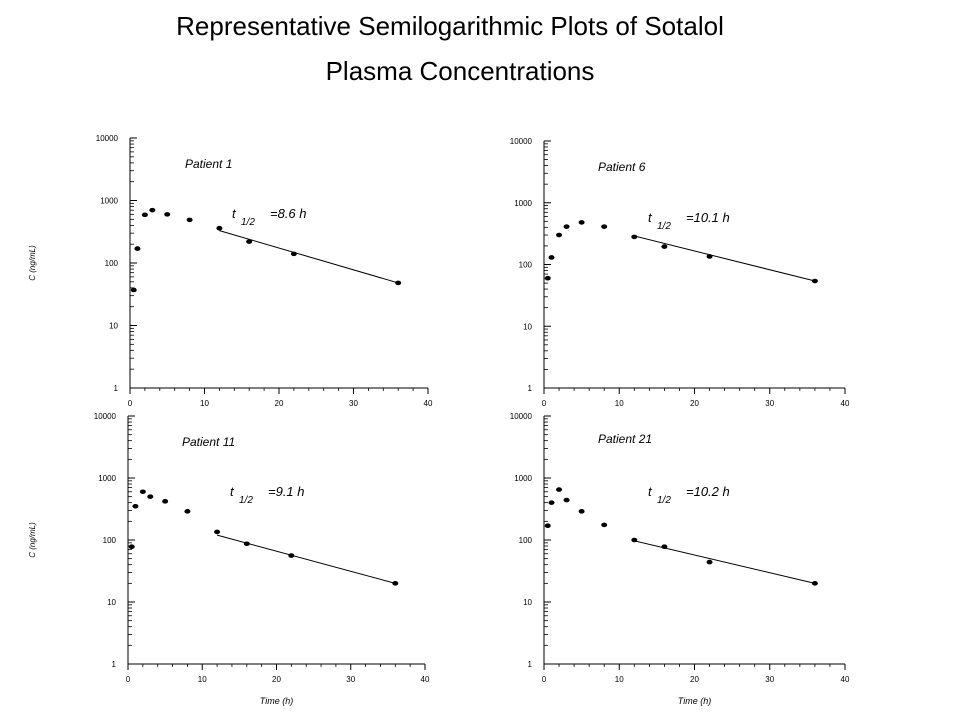  Describe the element at coordinates (309, 257) in the screenshot. I see `panel1-fit-line` at that location.